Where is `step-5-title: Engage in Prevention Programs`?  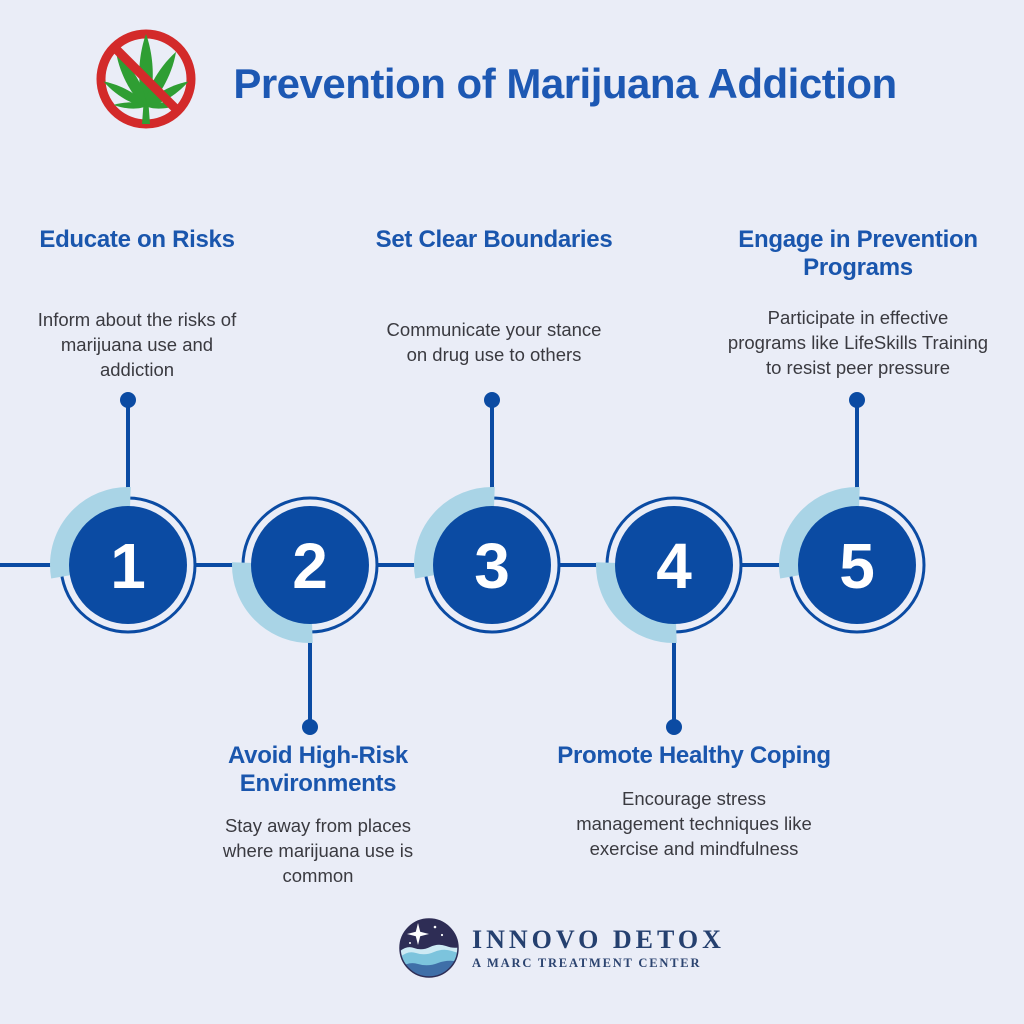 step-5-title: Engage in Prevention Programs is located at coordinates (858, 253).